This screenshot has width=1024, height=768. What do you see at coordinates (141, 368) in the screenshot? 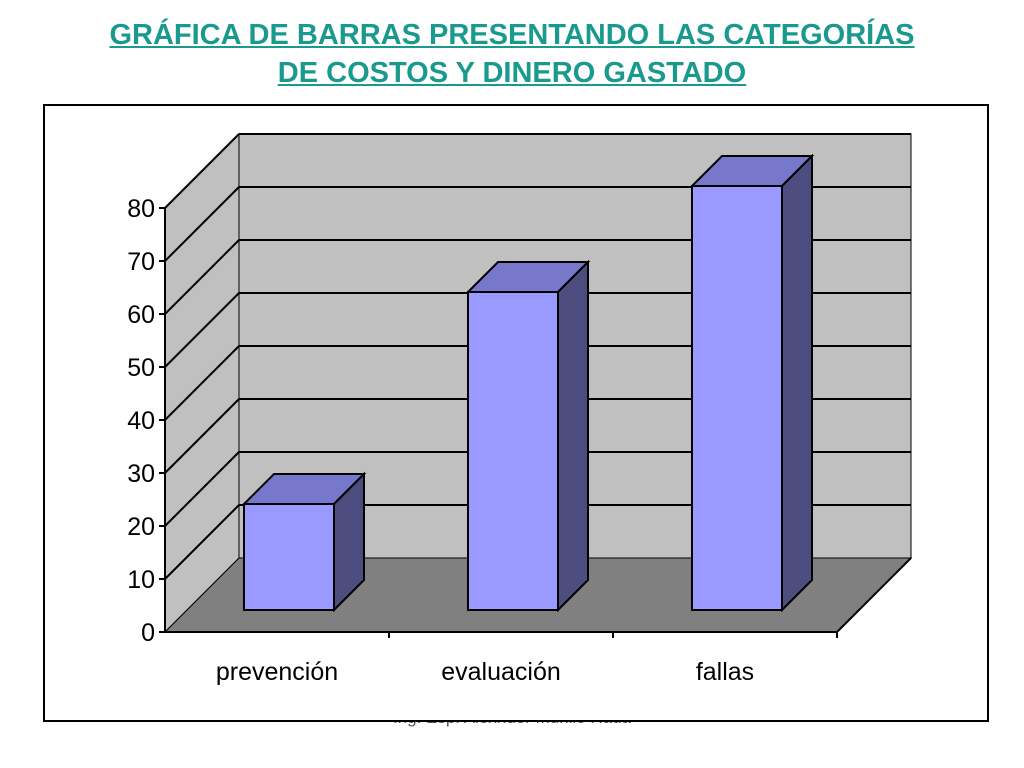
I see `y-tick-label: 50` at bounding box center [141, 368].